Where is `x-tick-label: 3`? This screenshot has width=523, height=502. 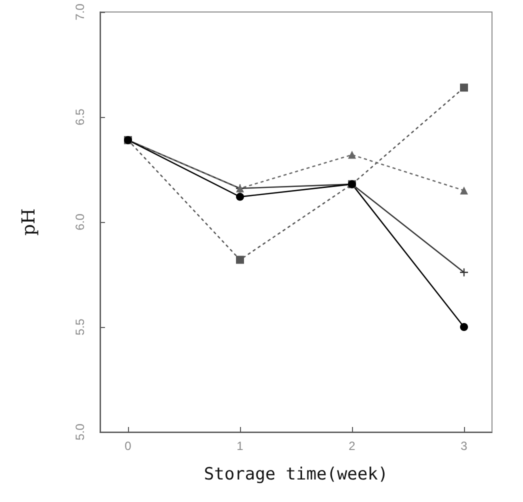 x-tick-label: 3 is located at coordinates (464, 446).